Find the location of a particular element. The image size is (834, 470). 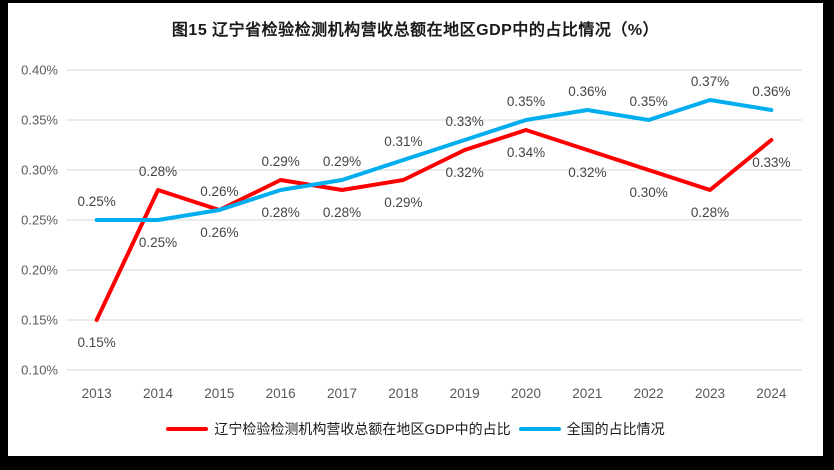

chart-legend: 辽宁检验检测机构营收总额在地区GDP中的占比 全国的占比情况 is located at coordinates (415, 429).